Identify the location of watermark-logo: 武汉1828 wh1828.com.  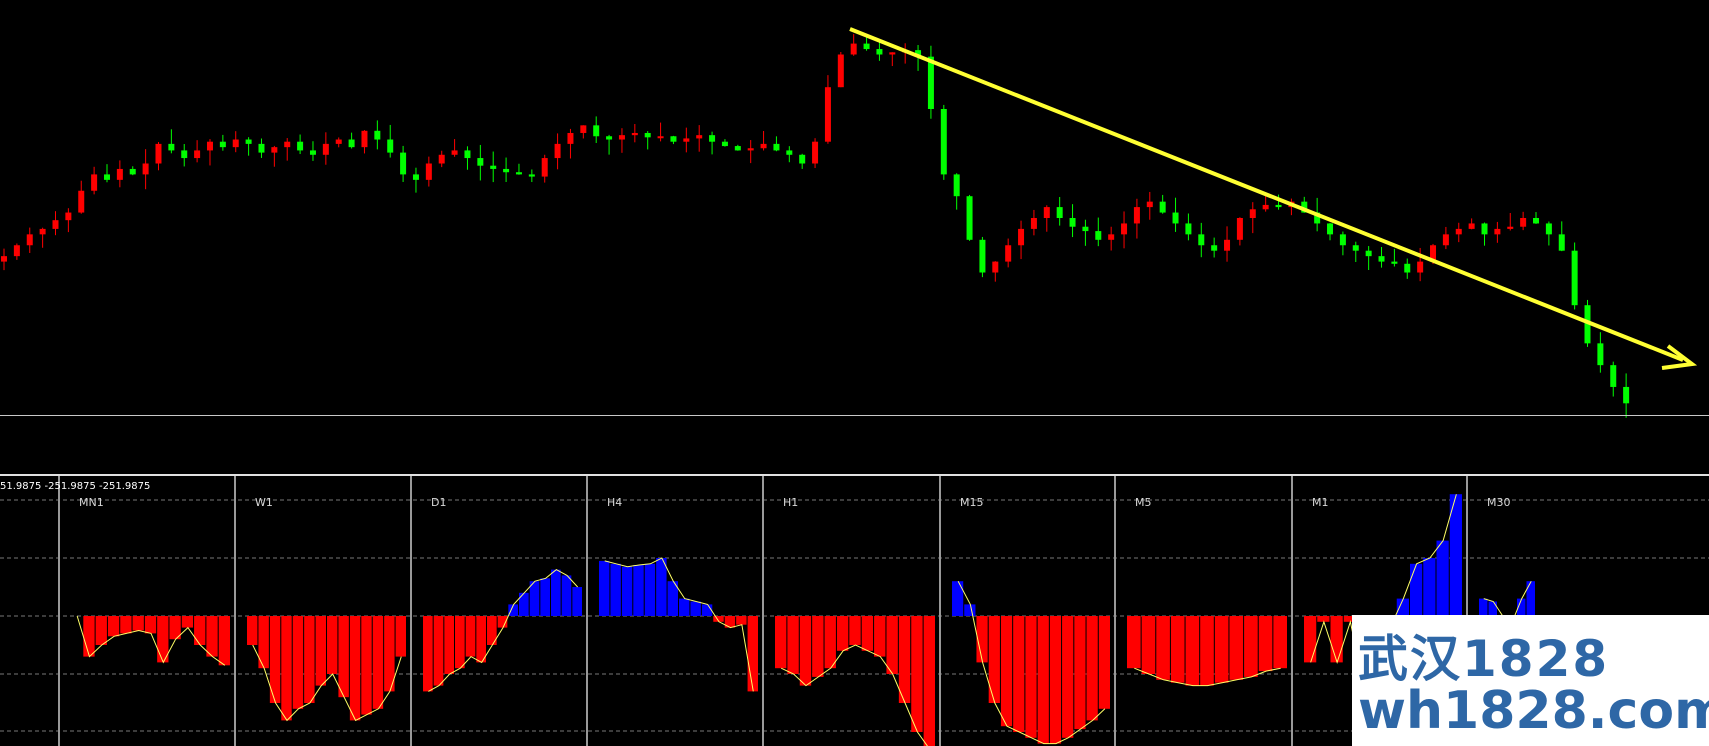
(1530, 680).